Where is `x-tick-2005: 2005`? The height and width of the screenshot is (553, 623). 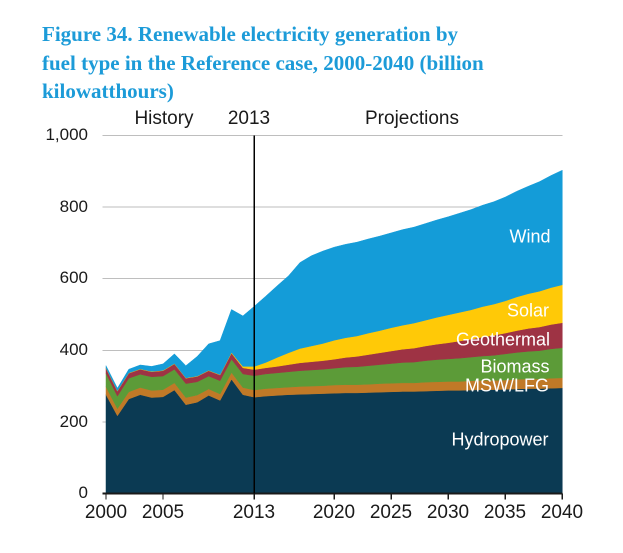 x-tick-2005: 2005 is located at coordinates (163, 512).